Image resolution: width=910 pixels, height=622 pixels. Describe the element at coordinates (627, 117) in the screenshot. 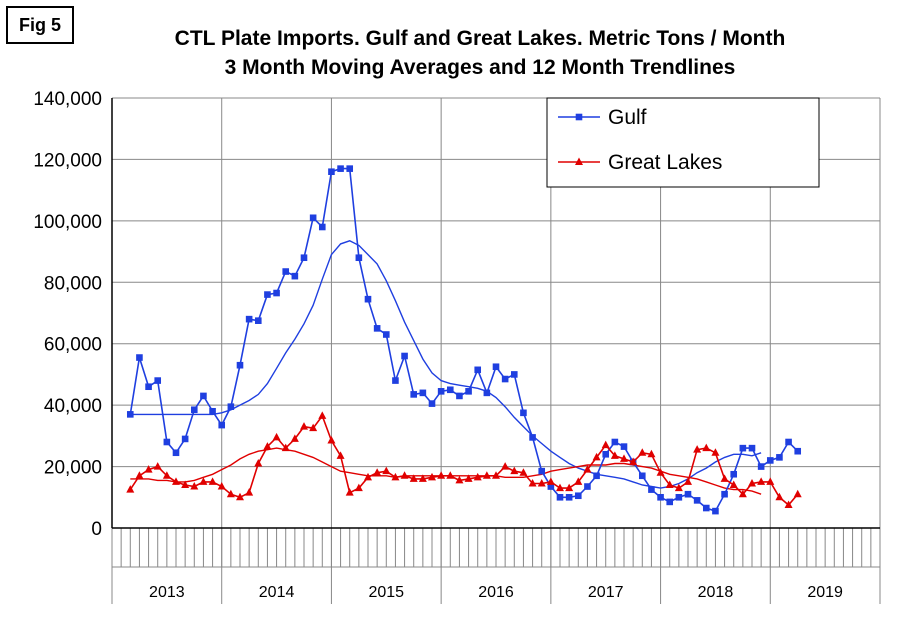

I see `legend-label-gulf: Gulf` at that location.